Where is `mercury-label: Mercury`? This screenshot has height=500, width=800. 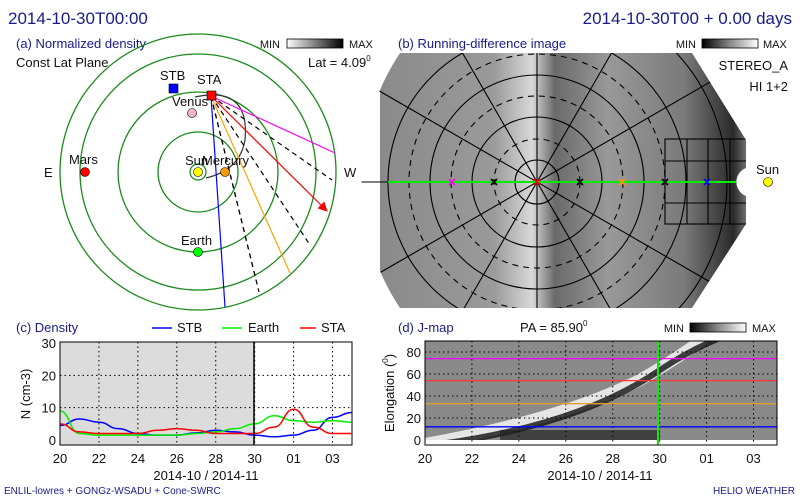
mercury-label: Mercury is located at coordinates (225, 160).